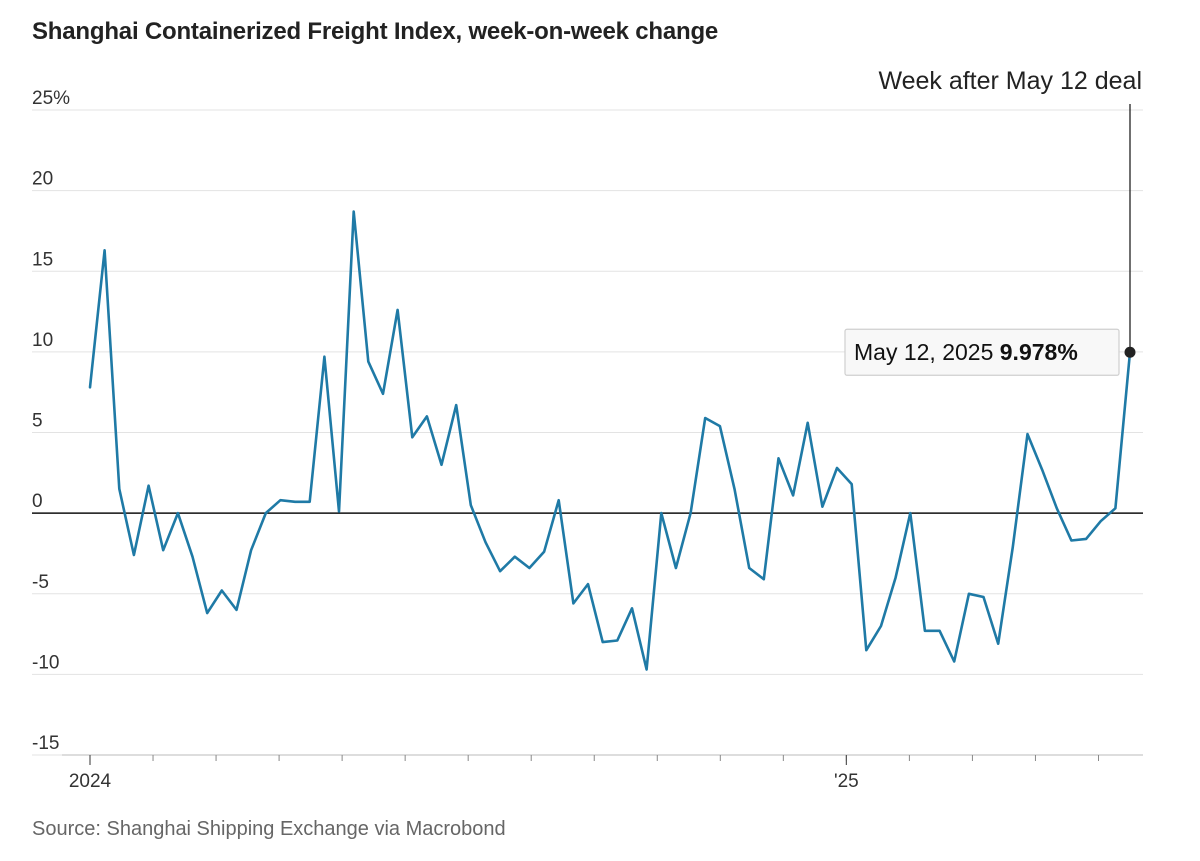 The height and width of the screenshot is (861, 1200). What do you see at coordinates (1039, 352) in the screenshot?
I see `callout-value: 9.978%` at bounding box center [1039, 352].